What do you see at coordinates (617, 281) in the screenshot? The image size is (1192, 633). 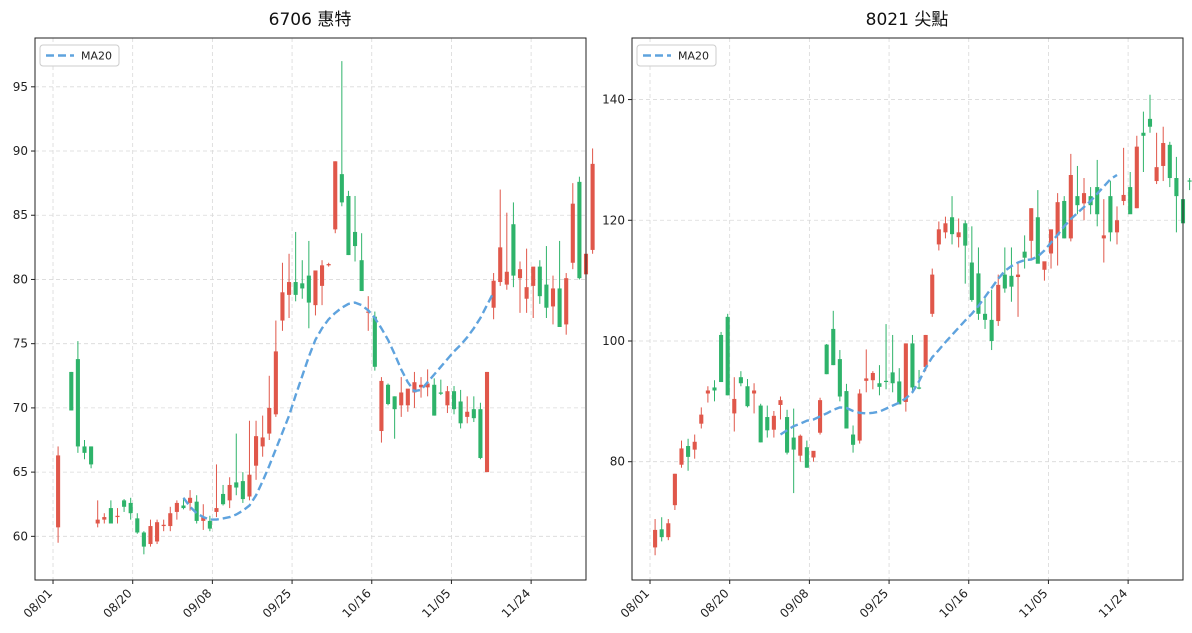 I see `y-axis: 80 100 120 140` at bounding box center [617, 281].